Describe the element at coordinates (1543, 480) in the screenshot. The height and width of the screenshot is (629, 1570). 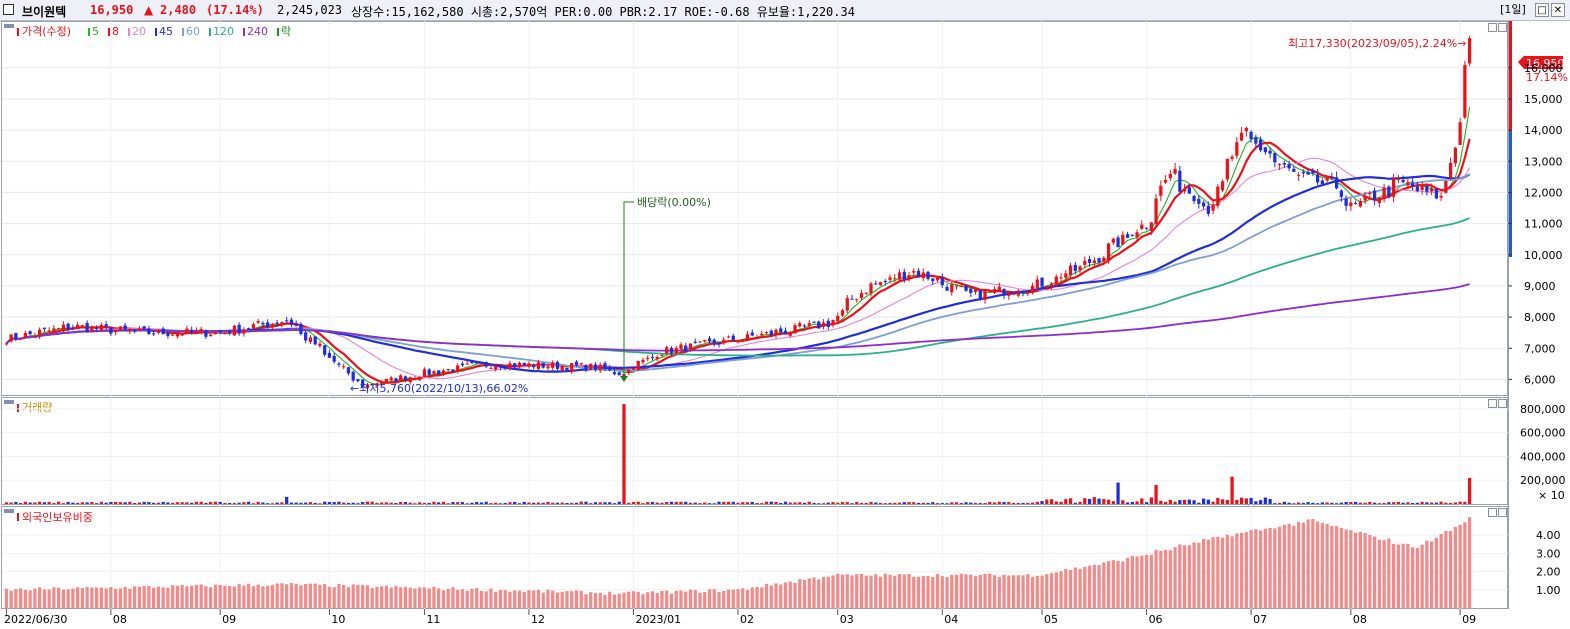
I see `volume-ytick: 200,000` at that location.